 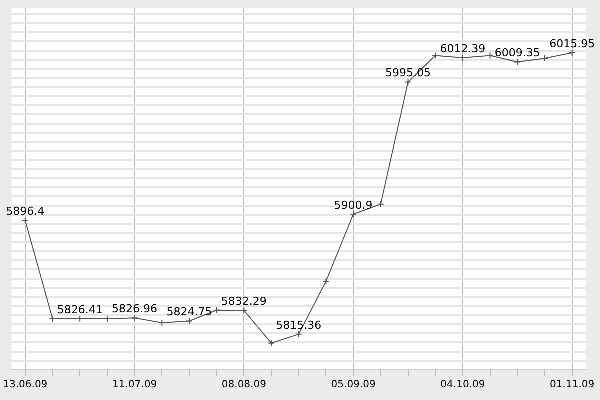 What do you see at coordinates (244, 301) in the screenshot?
I see `data-label: 5832.29` at bounding box center [244, 301].